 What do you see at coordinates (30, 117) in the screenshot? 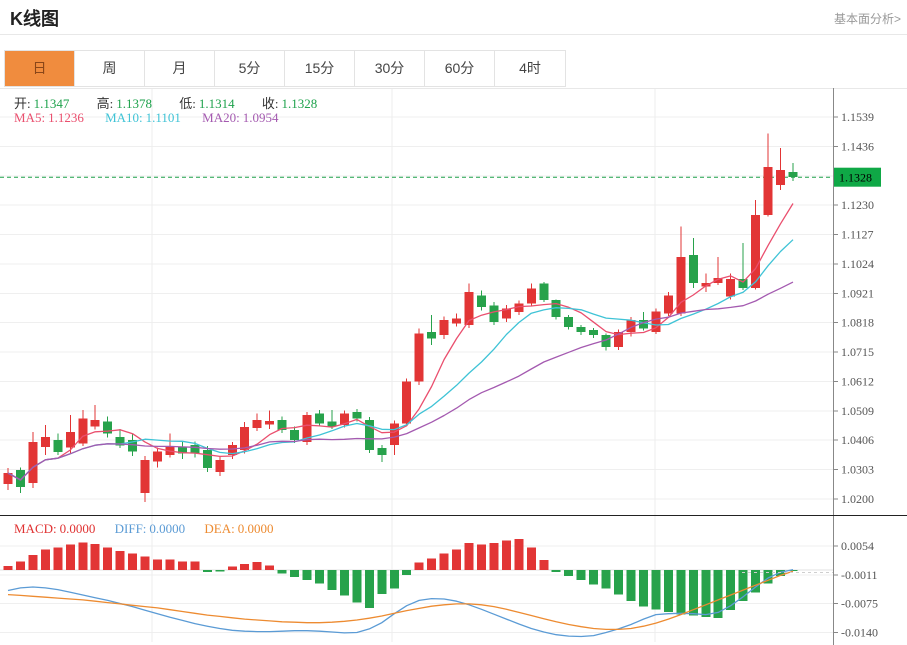
I see `ma5-label: MA5:` at bounding box center [30, 117].